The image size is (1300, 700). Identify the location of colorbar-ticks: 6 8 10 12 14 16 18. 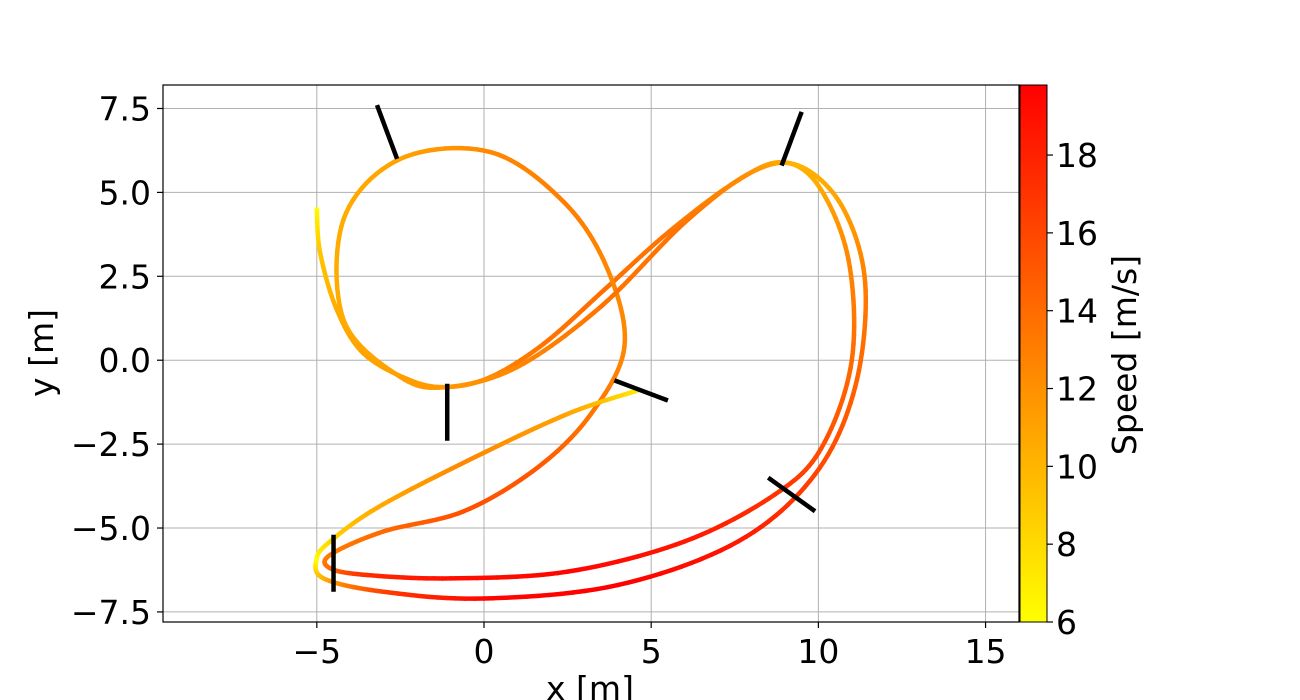
(1072, 389).